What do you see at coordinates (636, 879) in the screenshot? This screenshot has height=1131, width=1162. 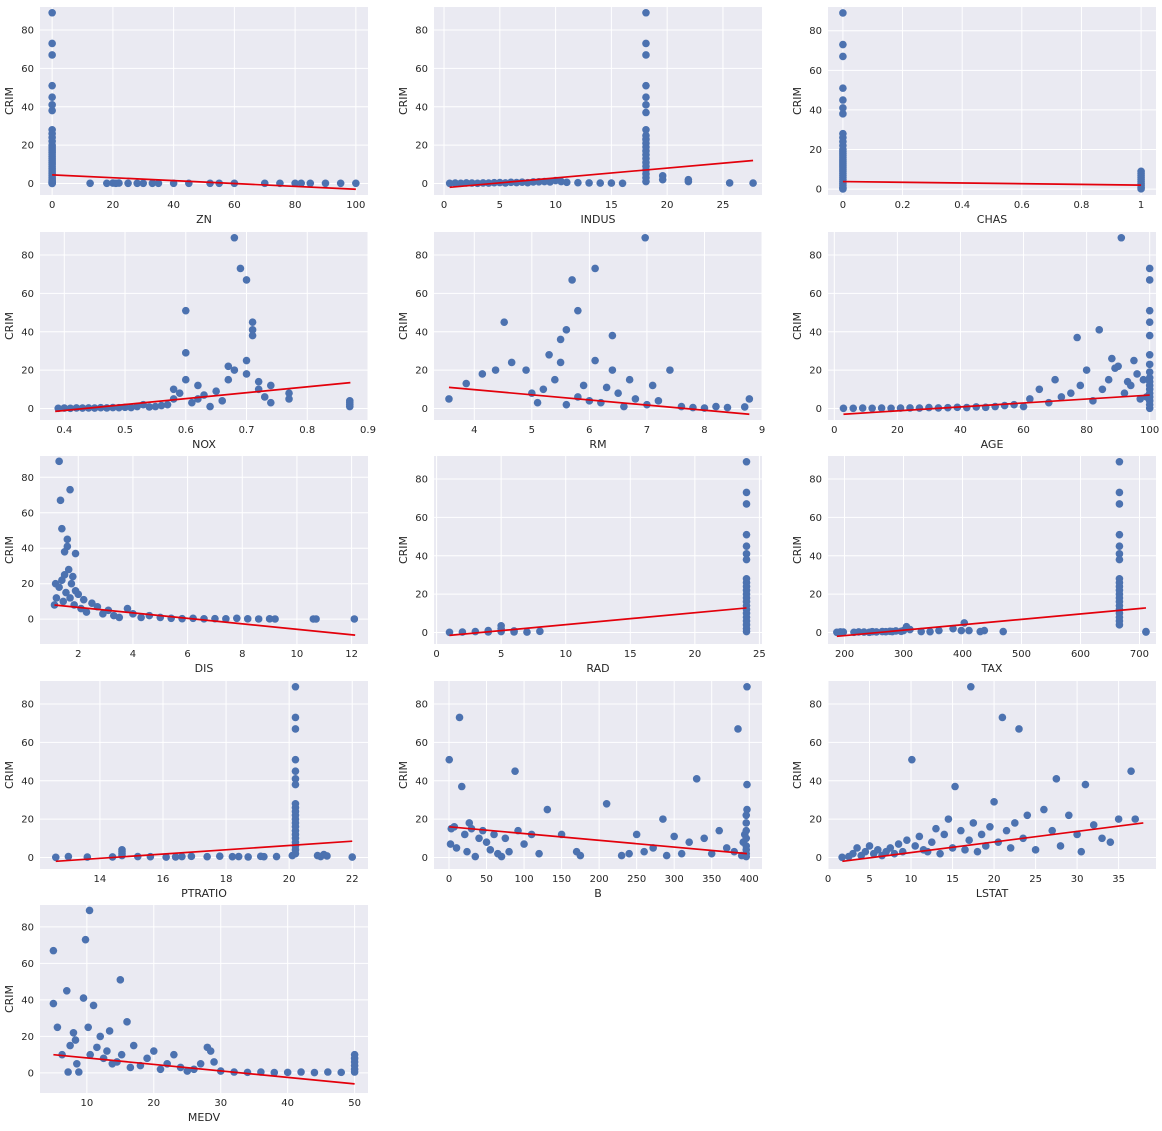 I see `x-tick-label: 250` at bounding box center [636, 879].